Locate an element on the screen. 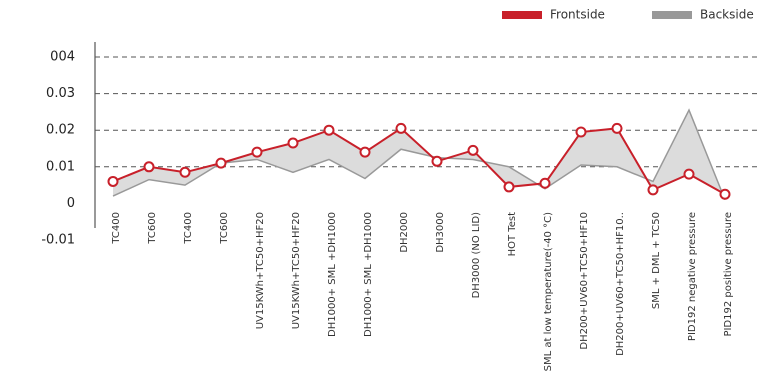  x-tick-label: PID192 positive pressure is located at coordinates (728, 274).